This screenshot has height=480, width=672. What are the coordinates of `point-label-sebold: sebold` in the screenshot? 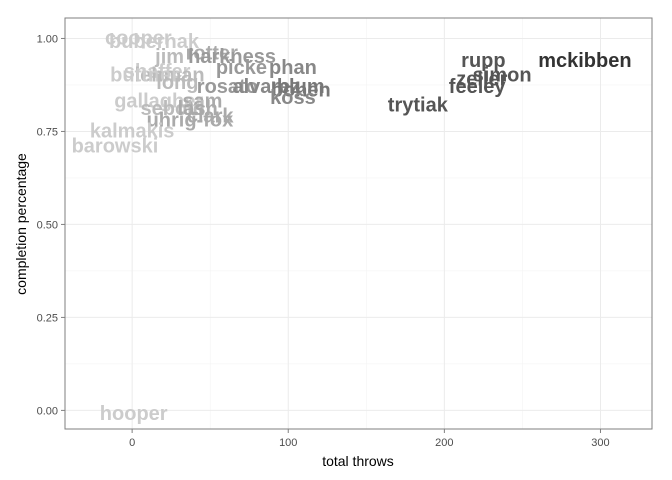 It's located at (172, 109).